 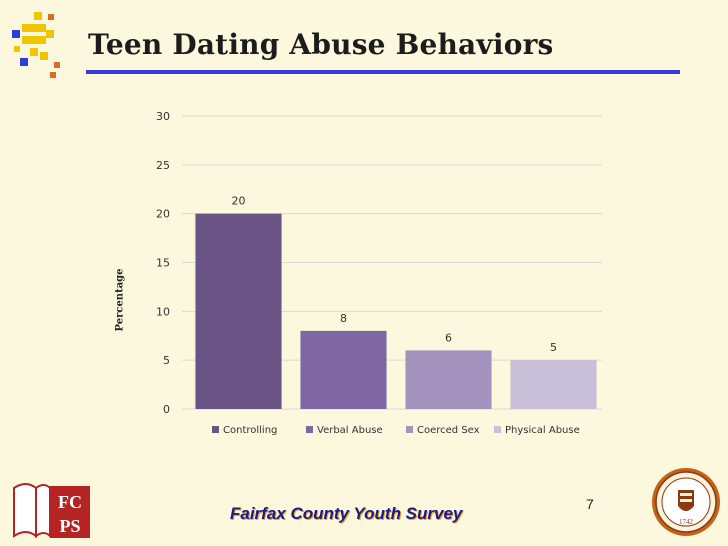 What do you see at coordinates (590, 504) in the screenshot?
I see `page-number: 7` at bounding box center [590, 504].